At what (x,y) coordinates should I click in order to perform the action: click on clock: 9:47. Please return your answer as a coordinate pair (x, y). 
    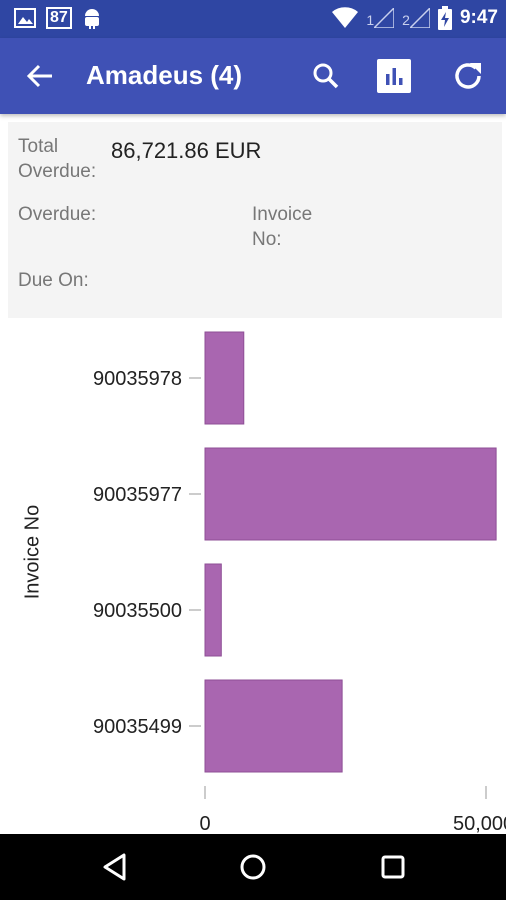
    Looking at the image, I should click on (478, 17).